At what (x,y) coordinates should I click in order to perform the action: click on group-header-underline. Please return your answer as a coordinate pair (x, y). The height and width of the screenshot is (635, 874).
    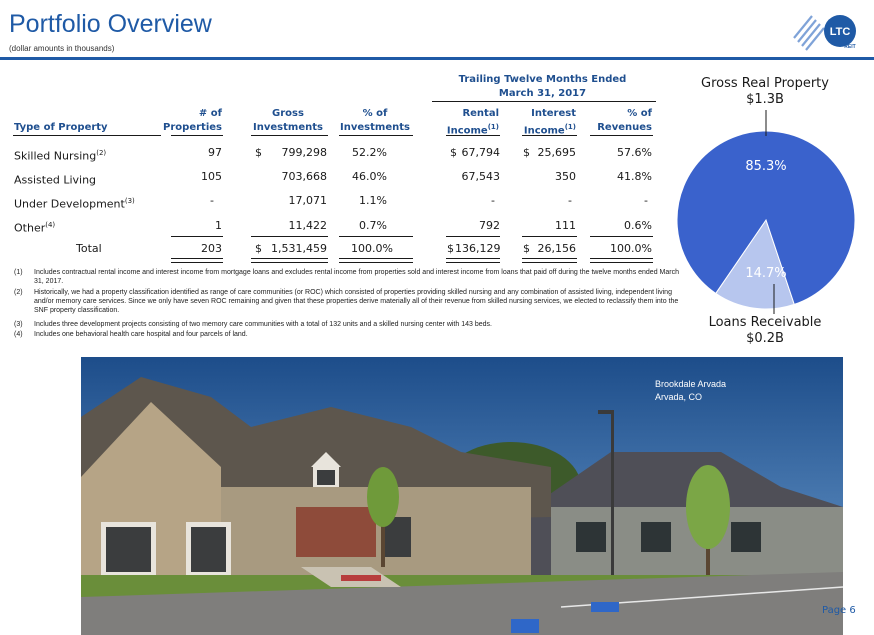
    Looking at the image, I should click on (544, 101).